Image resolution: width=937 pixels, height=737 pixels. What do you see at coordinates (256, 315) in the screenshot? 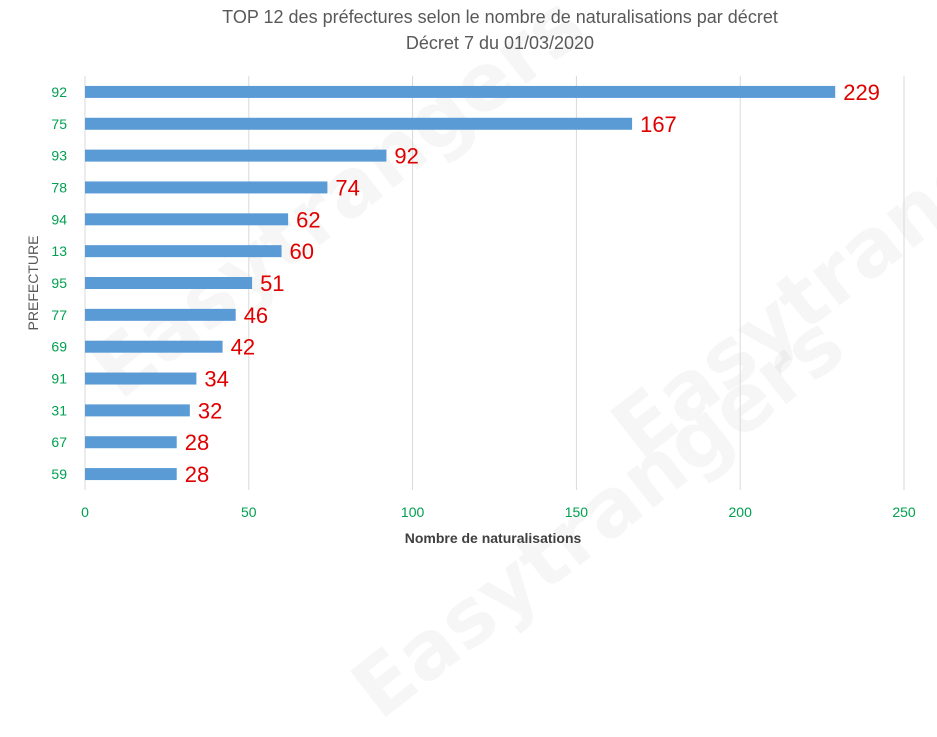
I see `data-label: 46` at bounding box center [256, 315].